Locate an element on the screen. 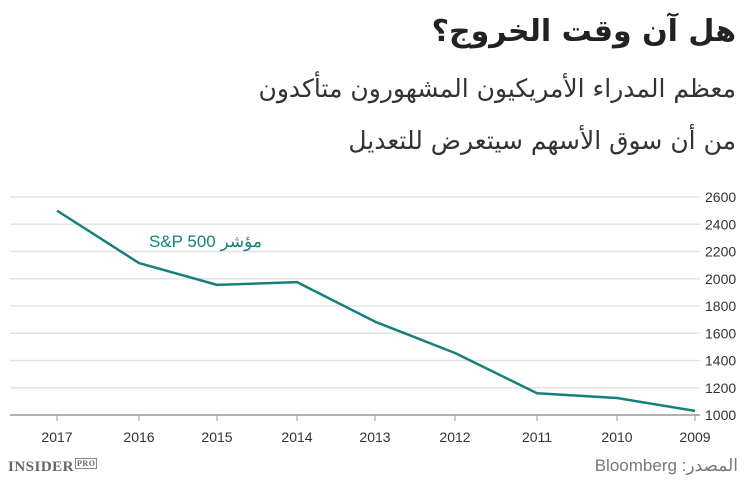 This screenshot has width=750, height=487. y-tick-label: 2400 is located at coordinates (720, 224).